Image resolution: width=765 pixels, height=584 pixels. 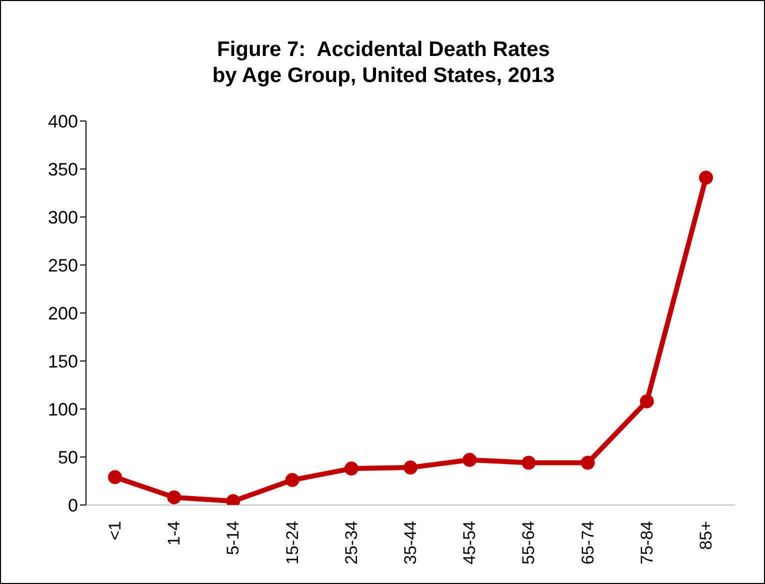 What do you see at coordinates (63, 409) in the screenshot?
I see `y-tick-label: 100` at bounding box center [63, 409].